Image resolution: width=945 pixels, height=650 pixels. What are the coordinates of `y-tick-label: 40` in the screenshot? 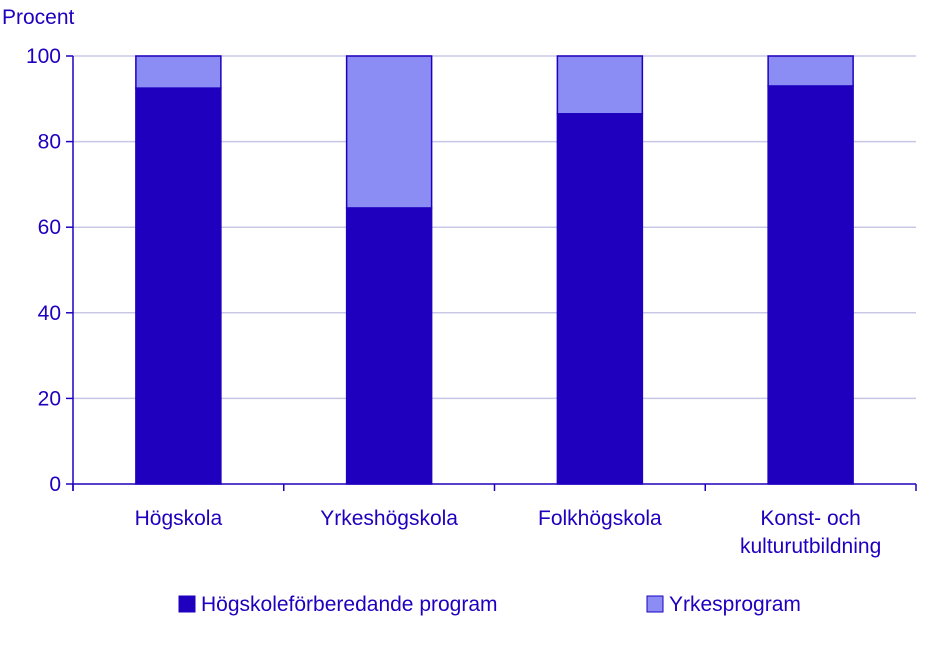 It's located at (49, 313).